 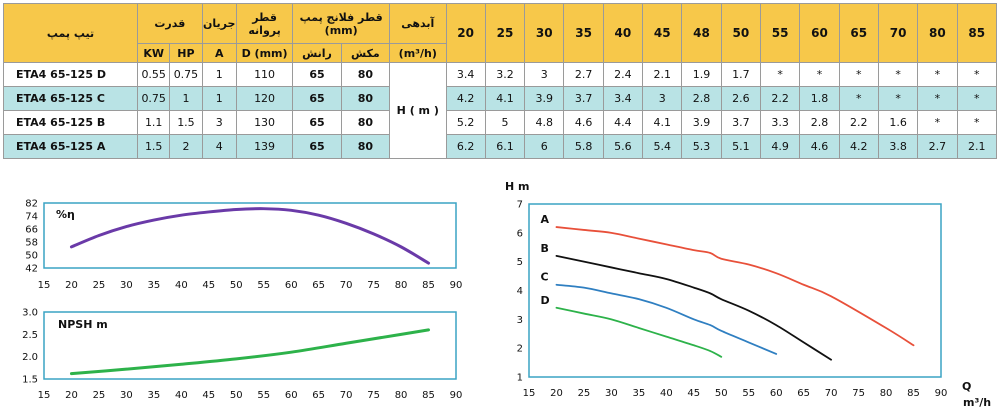 I want to click on x-tick-label: 30, so click(x=611, y=393).